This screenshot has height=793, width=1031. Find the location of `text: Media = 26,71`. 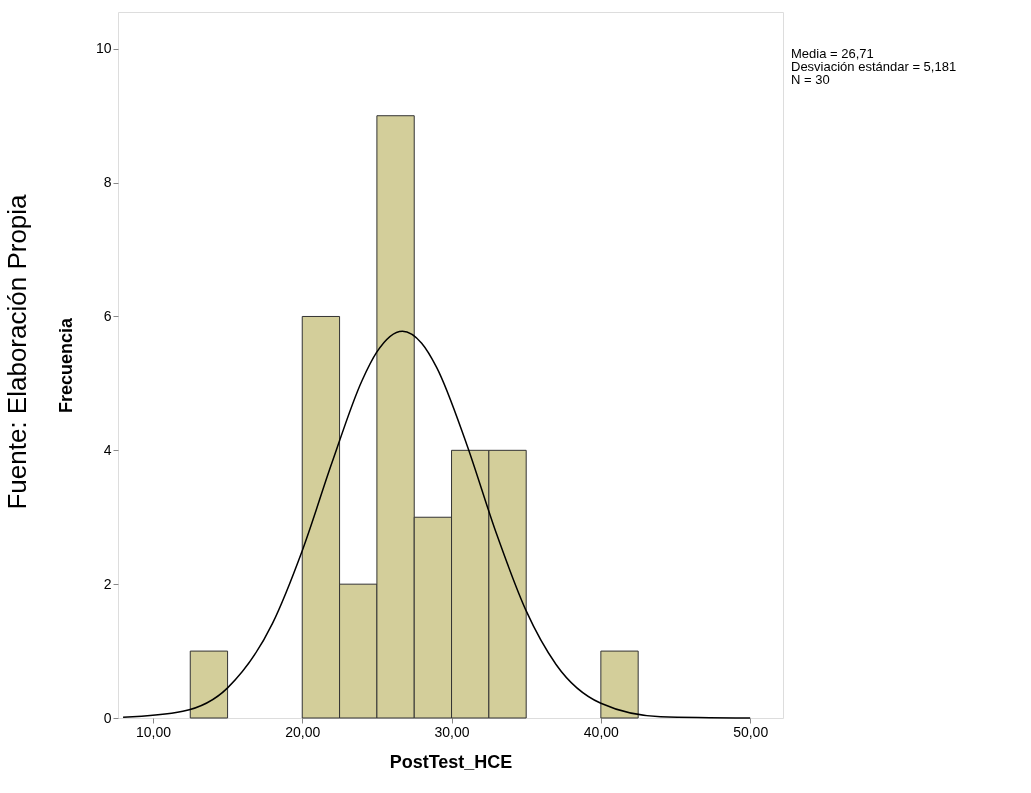

text: Media = 26,71 is located at coordinates (832, 53).